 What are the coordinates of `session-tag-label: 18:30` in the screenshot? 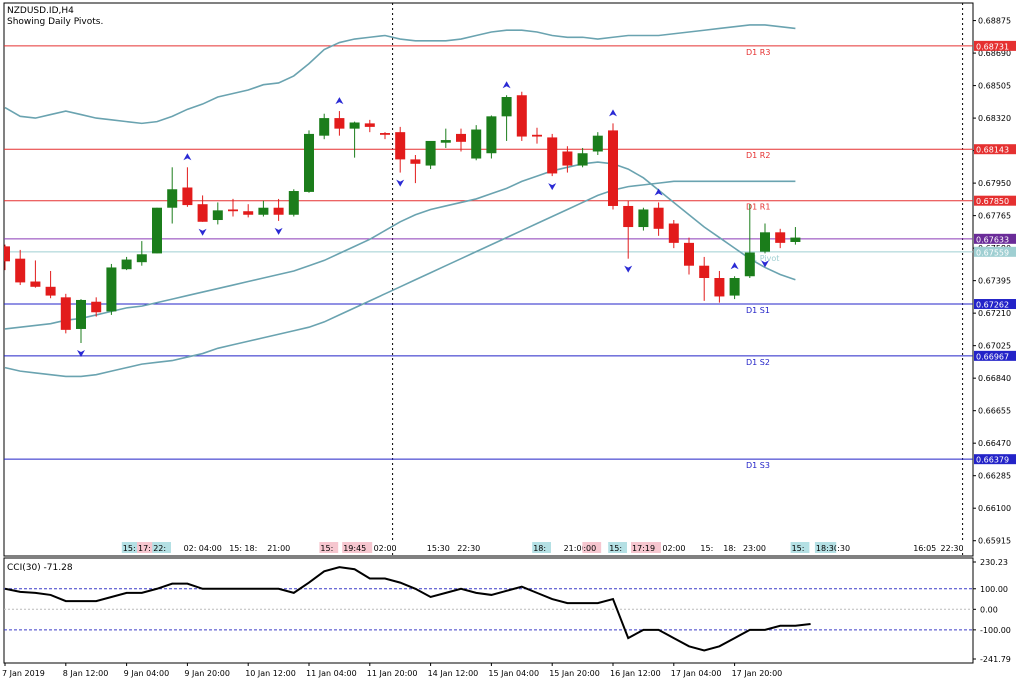 It's located at (827, 548).